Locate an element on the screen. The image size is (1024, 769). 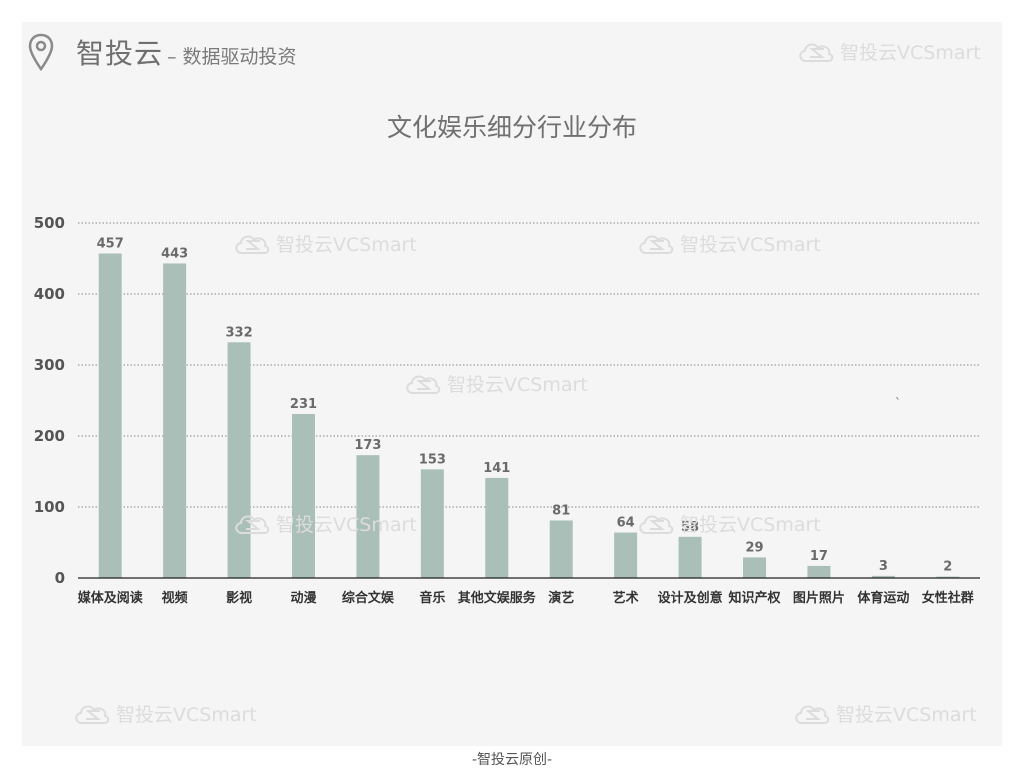
data-label: 64 is located at coordinates (626, 523).